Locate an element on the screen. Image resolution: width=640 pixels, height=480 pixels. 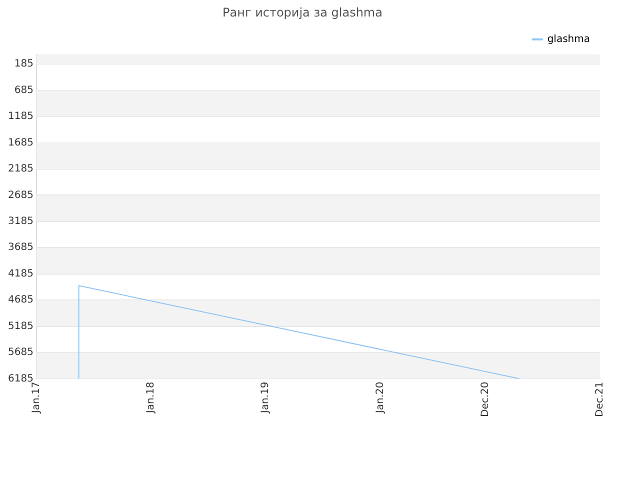
y-tick-label: 1685 is located at coordinates (21, 142).